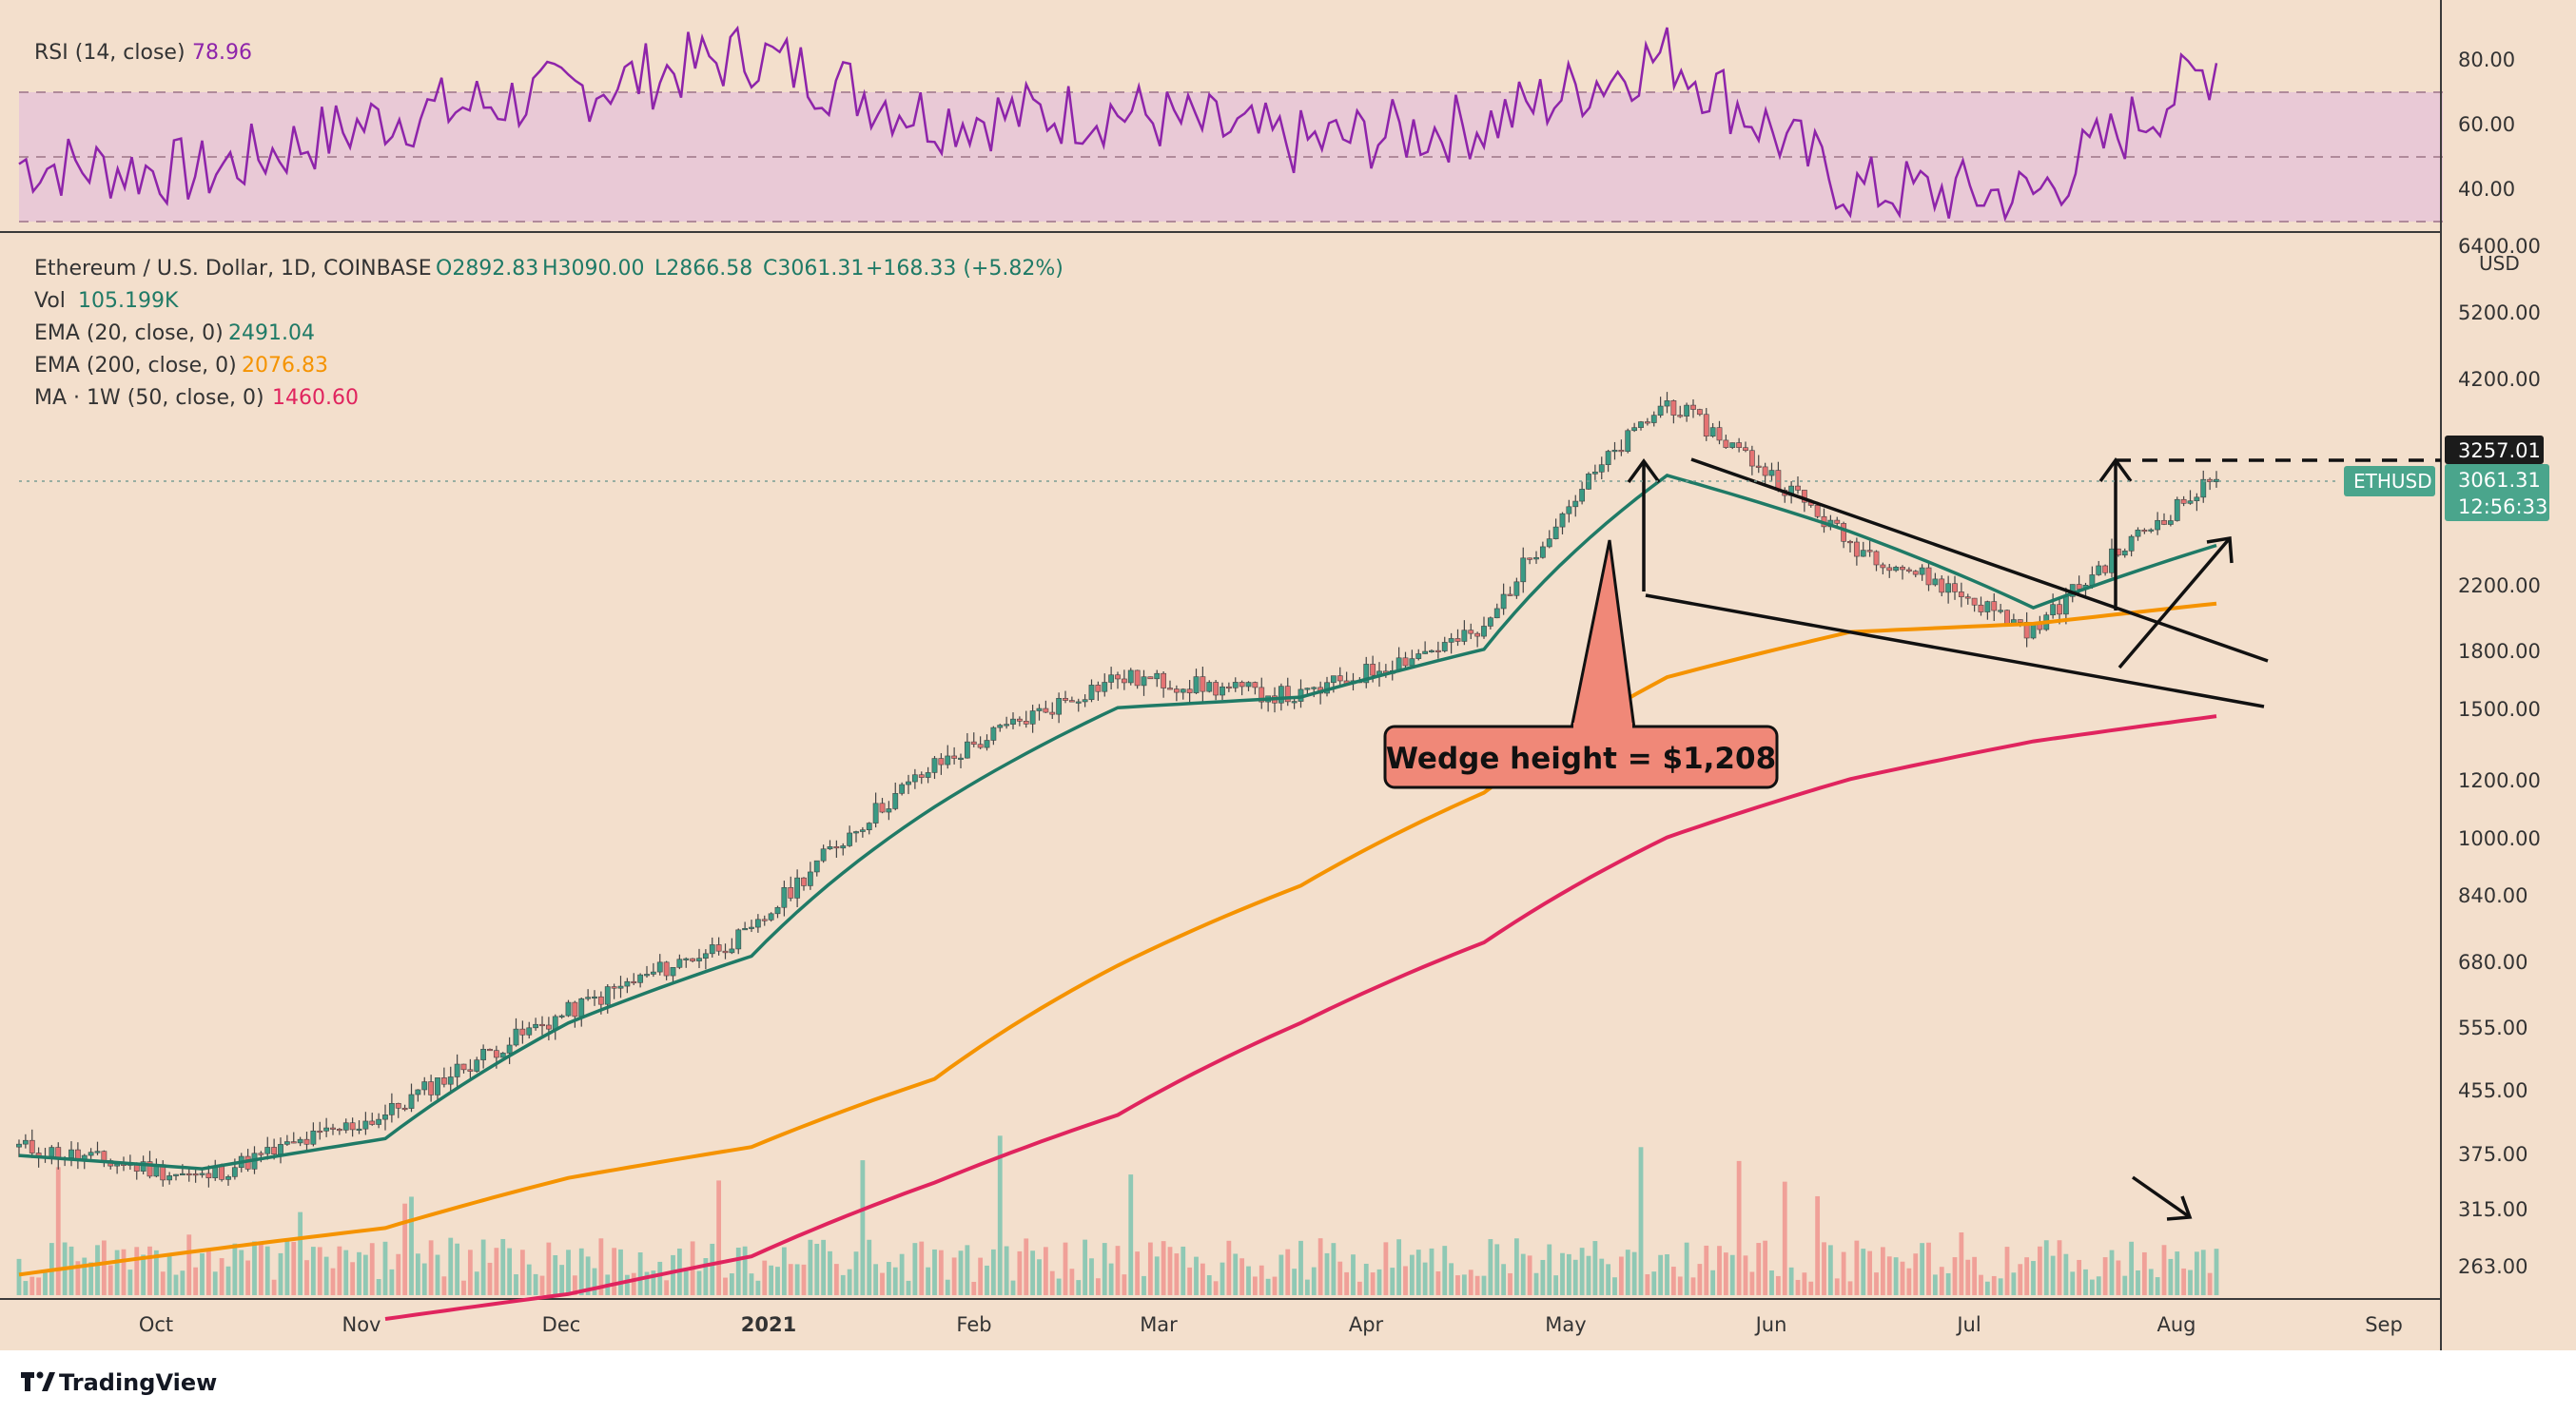 The width and height of the screenshot is (2576, 1415). I want to click on y-tick-6400: 6400.00, so click(2500, 246).